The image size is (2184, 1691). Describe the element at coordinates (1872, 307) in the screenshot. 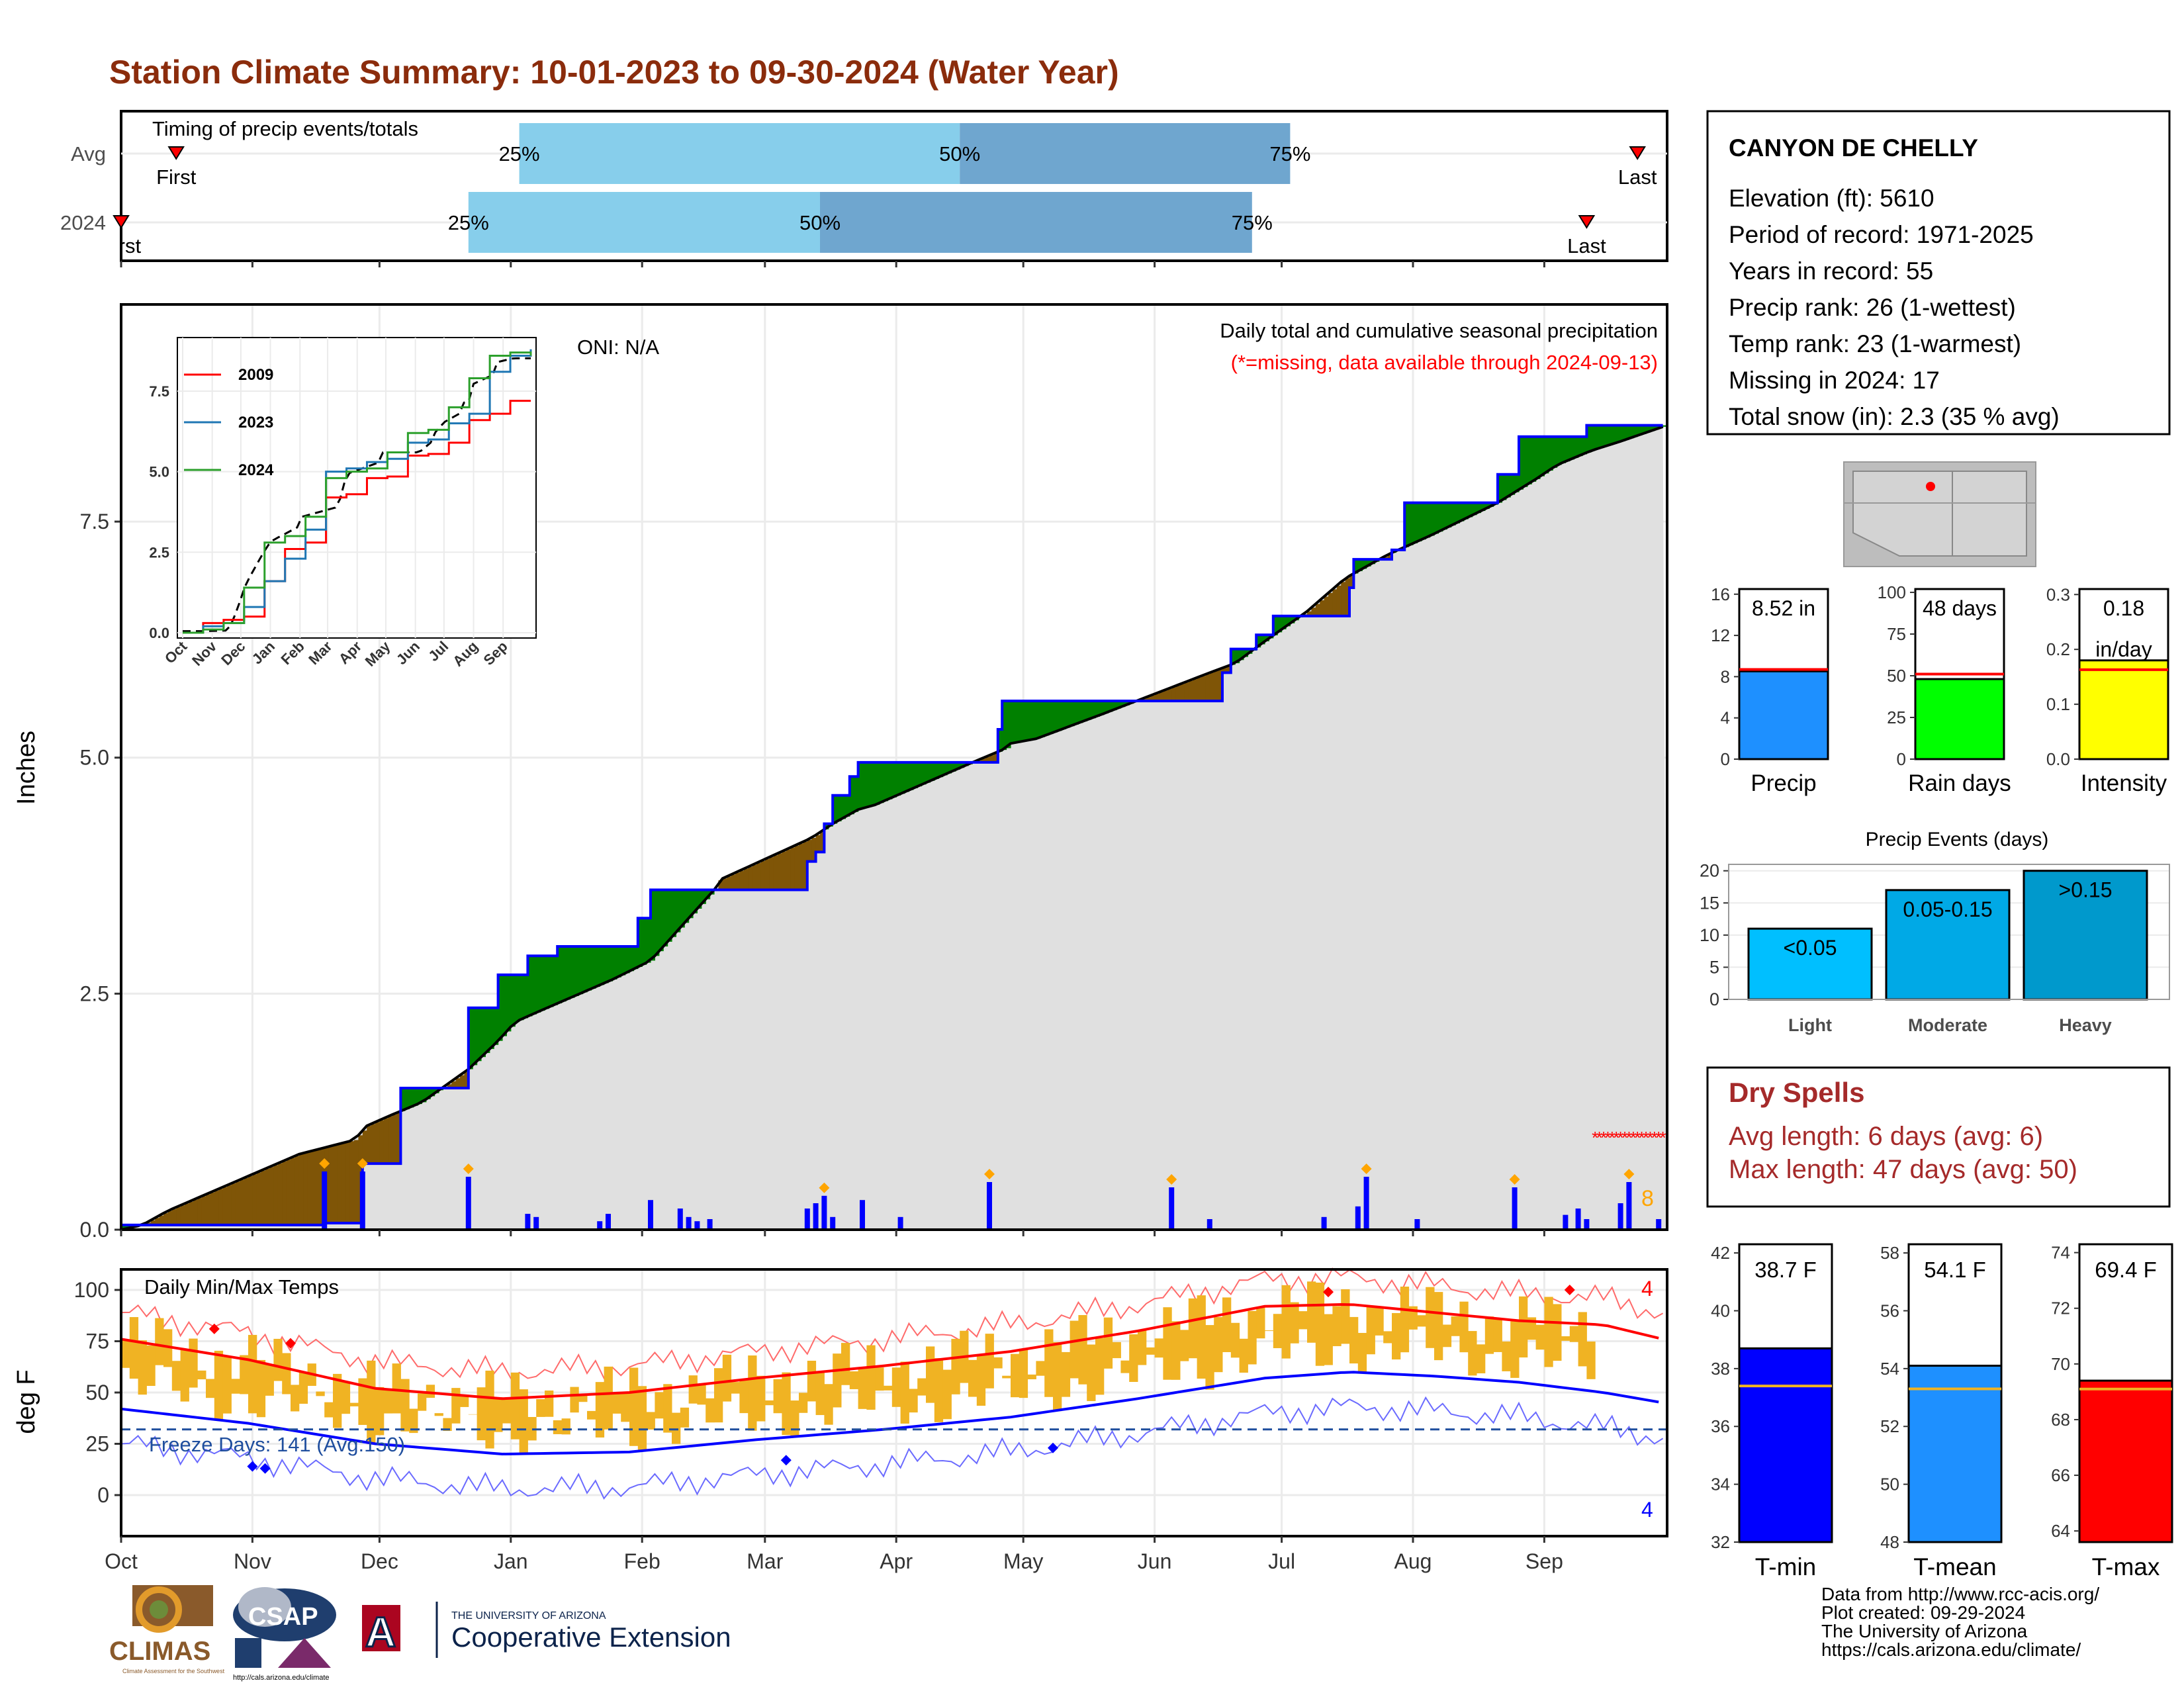

I see `station-info-line: Precip rank: 26 (1-wettest)` at that location.